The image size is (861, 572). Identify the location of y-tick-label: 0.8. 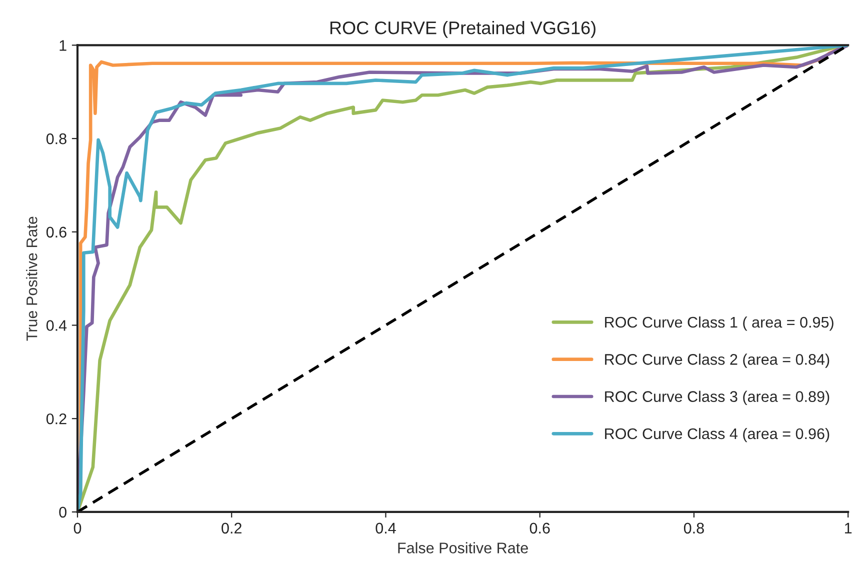
(56, 138).